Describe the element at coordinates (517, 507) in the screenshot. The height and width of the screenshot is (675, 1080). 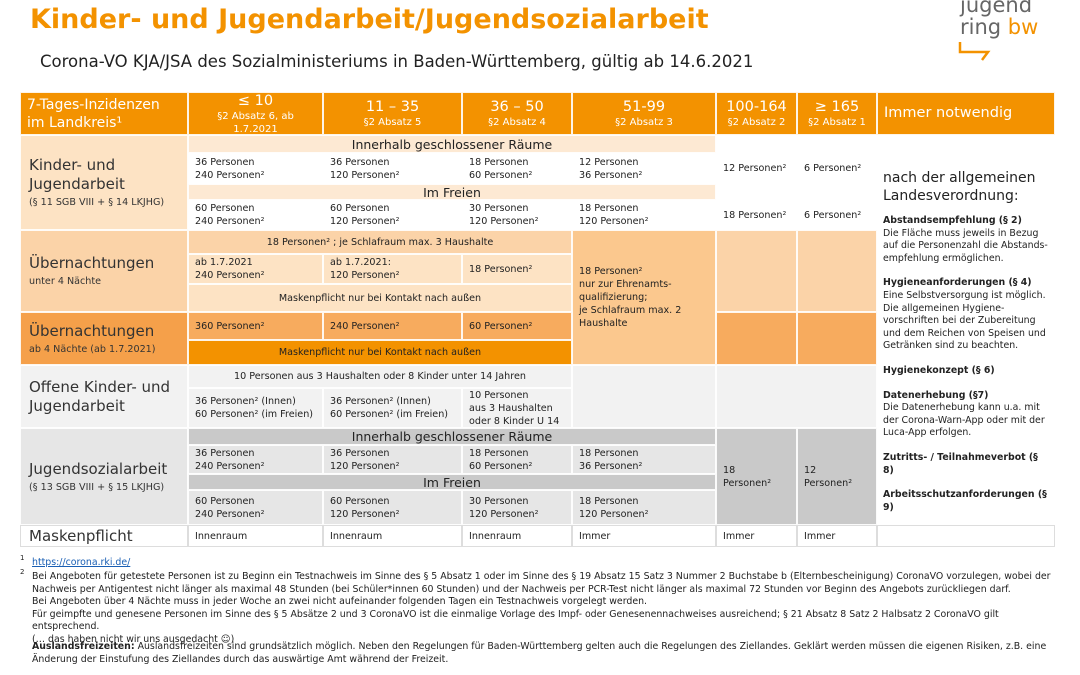
I see `table-cell: 30 Personen 120 Personen²` at that location.